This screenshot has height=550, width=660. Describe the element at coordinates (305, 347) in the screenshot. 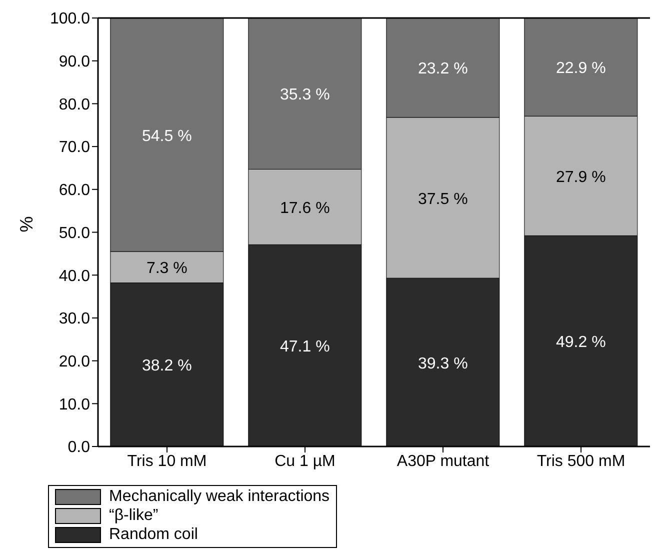

I see `data-label: 47.1 %` at that location.